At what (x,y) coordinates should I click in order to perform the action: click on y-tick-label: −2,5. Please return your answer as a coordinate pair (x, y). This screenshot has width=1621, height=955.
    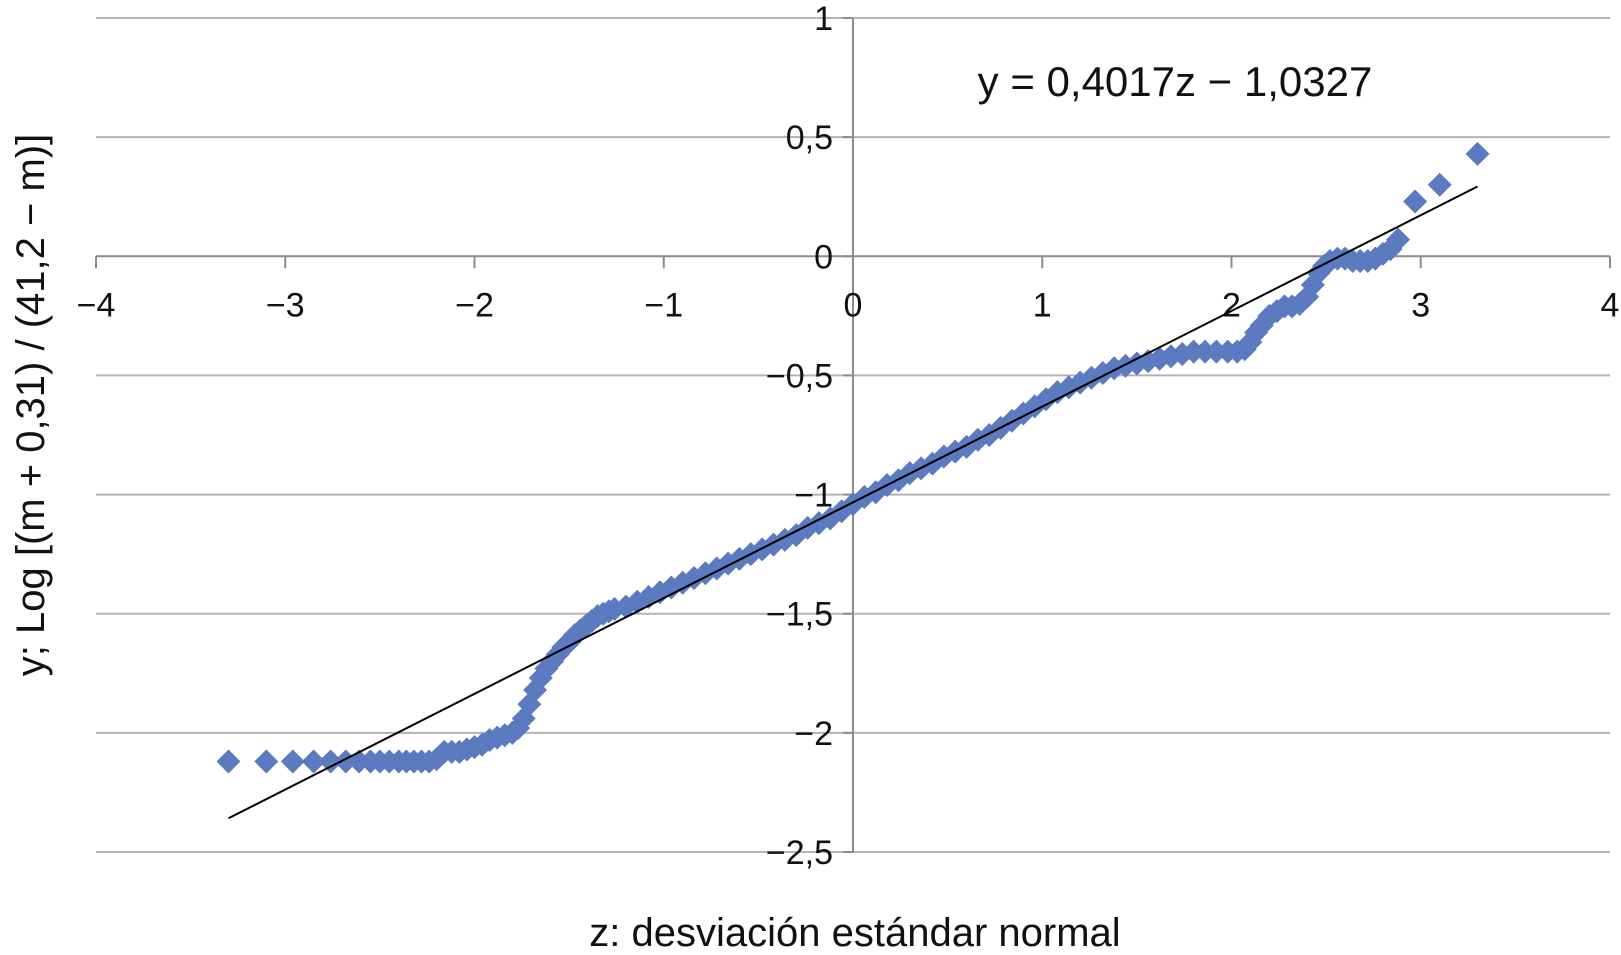
    Looking at the image, I should click on (799, 853).